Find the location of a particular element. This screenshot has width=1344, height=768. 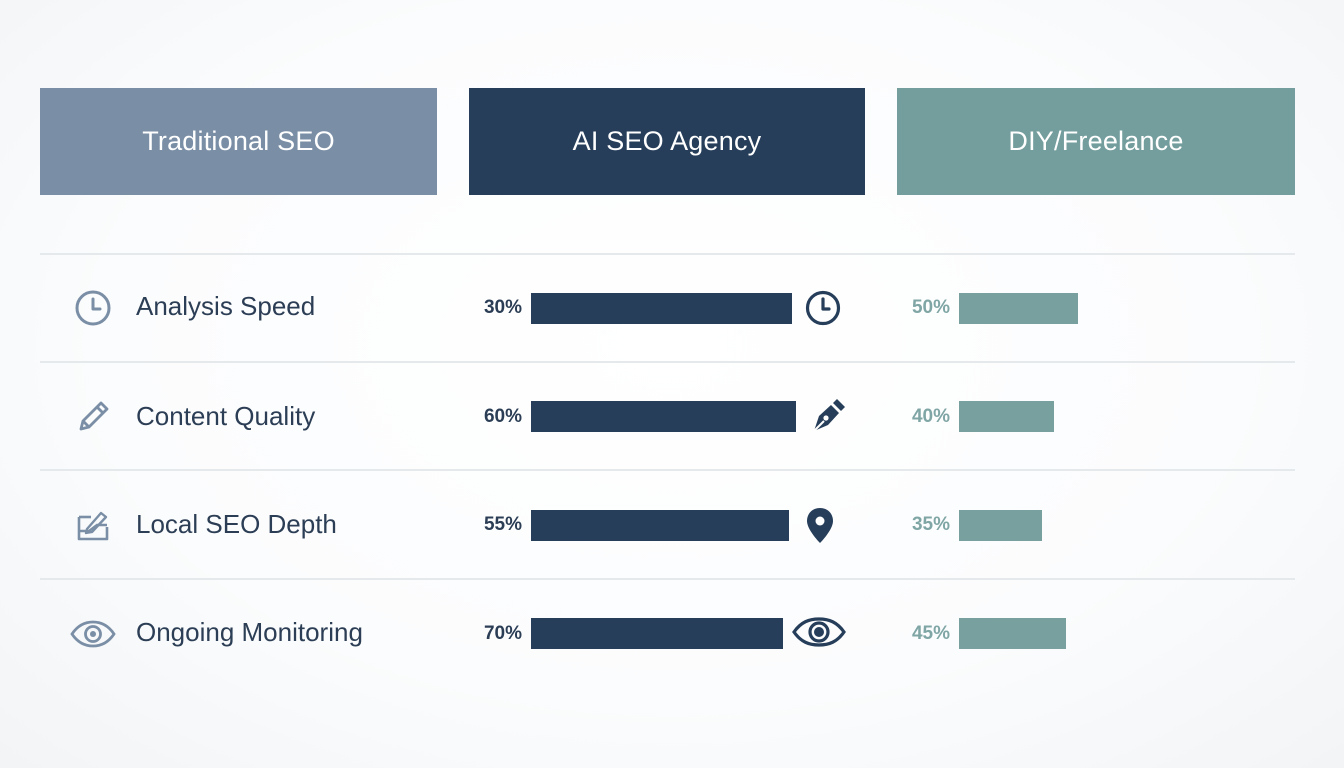

diy-bar-content-quality is located at coordinates (1006, 416).